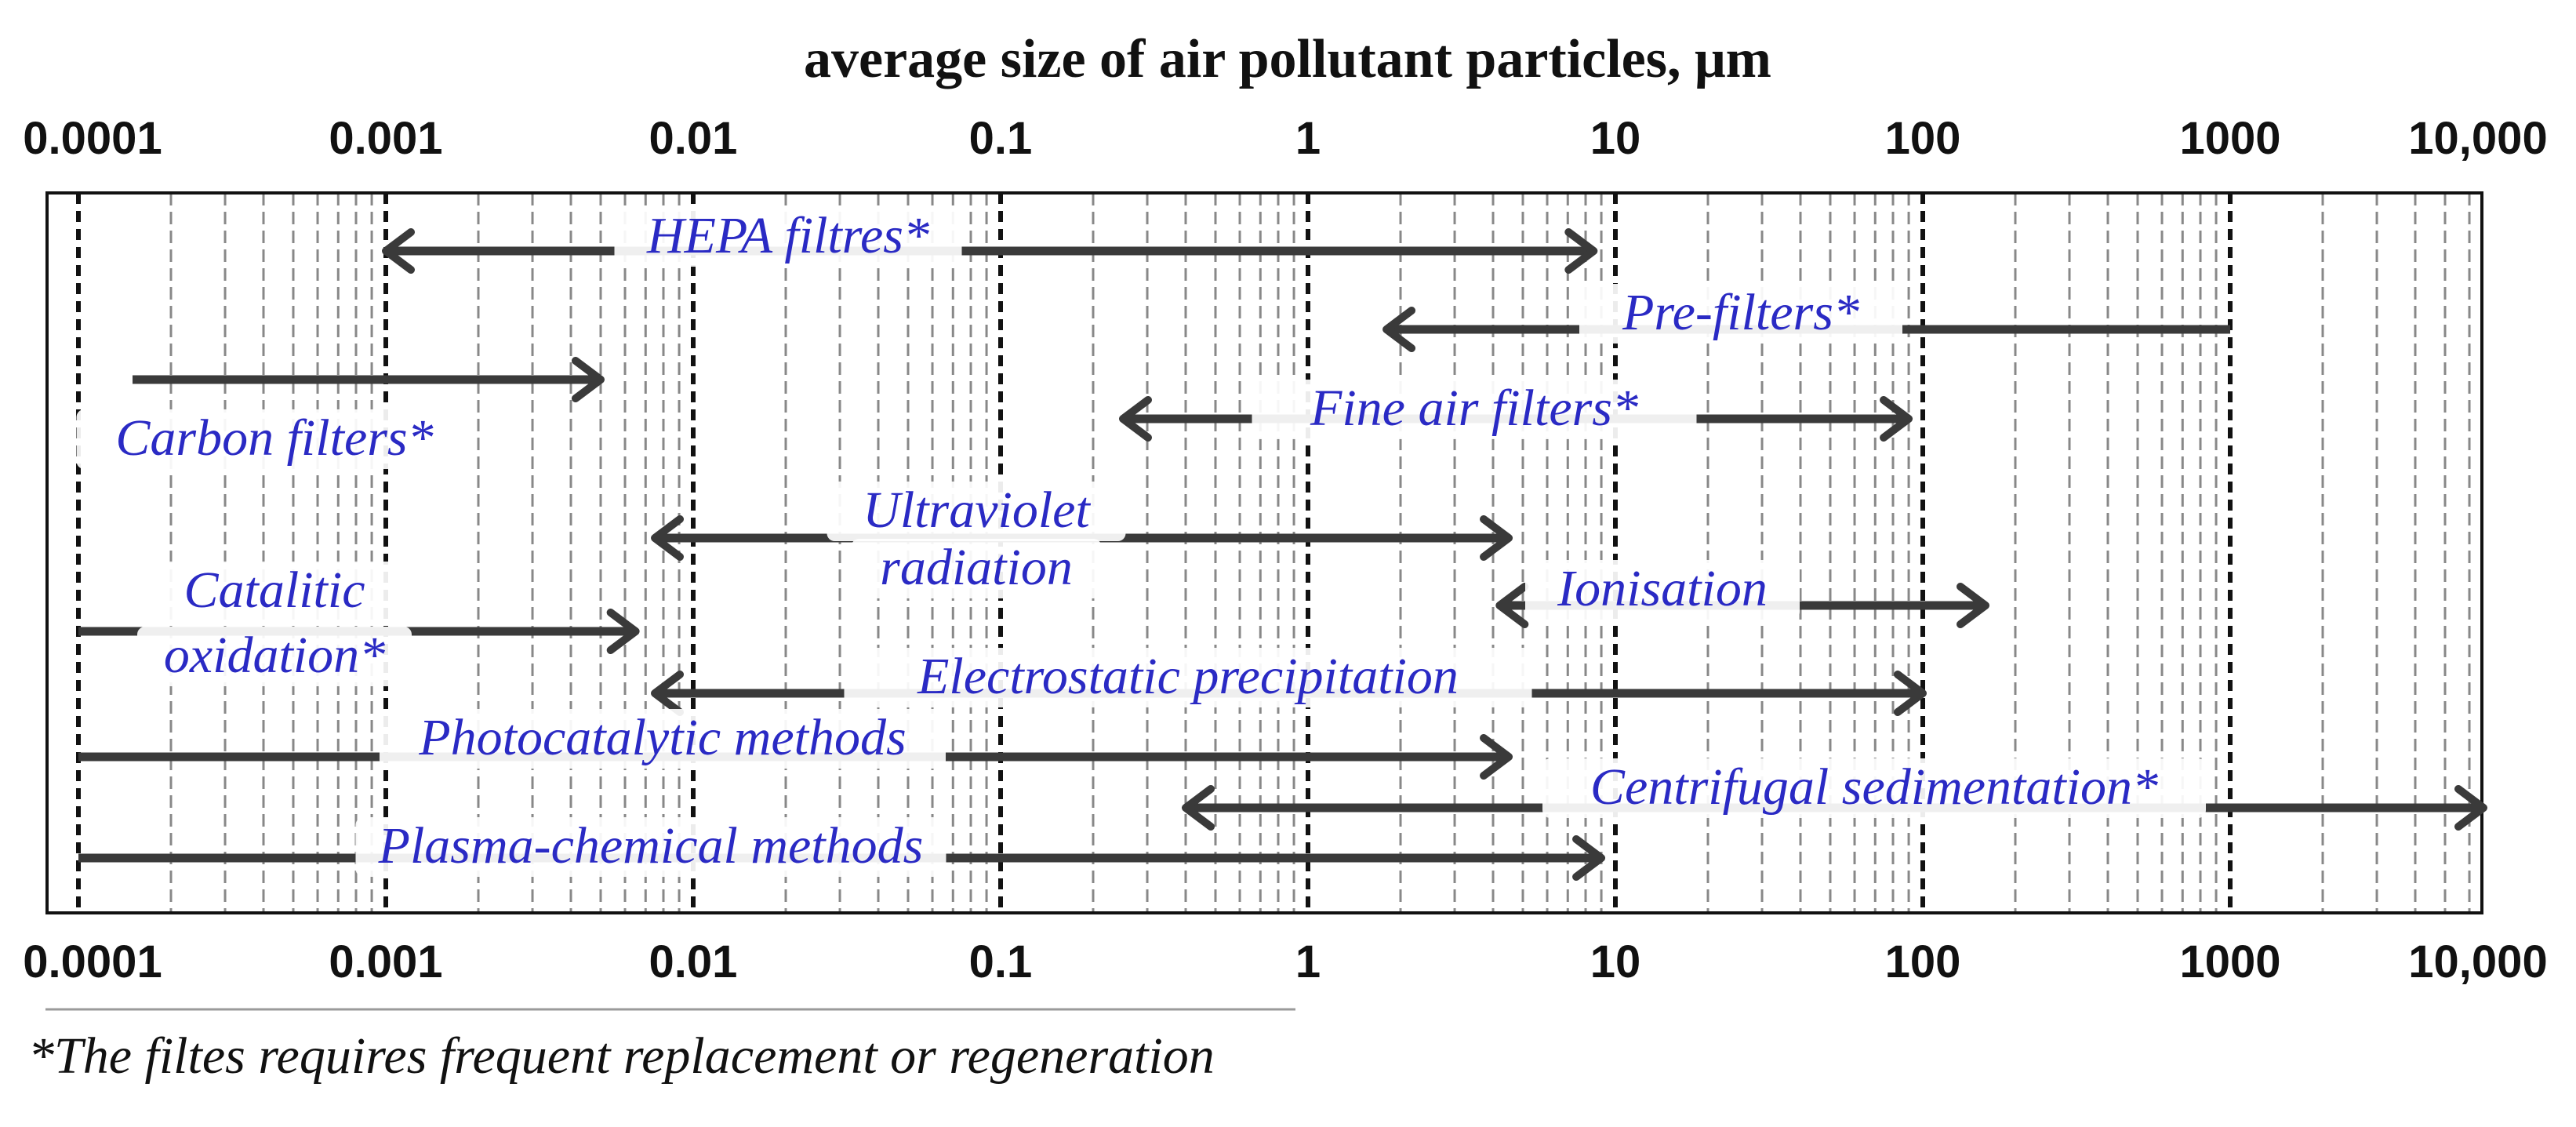  I want to click on method-label: Carbon filters*, so click(274, 438).